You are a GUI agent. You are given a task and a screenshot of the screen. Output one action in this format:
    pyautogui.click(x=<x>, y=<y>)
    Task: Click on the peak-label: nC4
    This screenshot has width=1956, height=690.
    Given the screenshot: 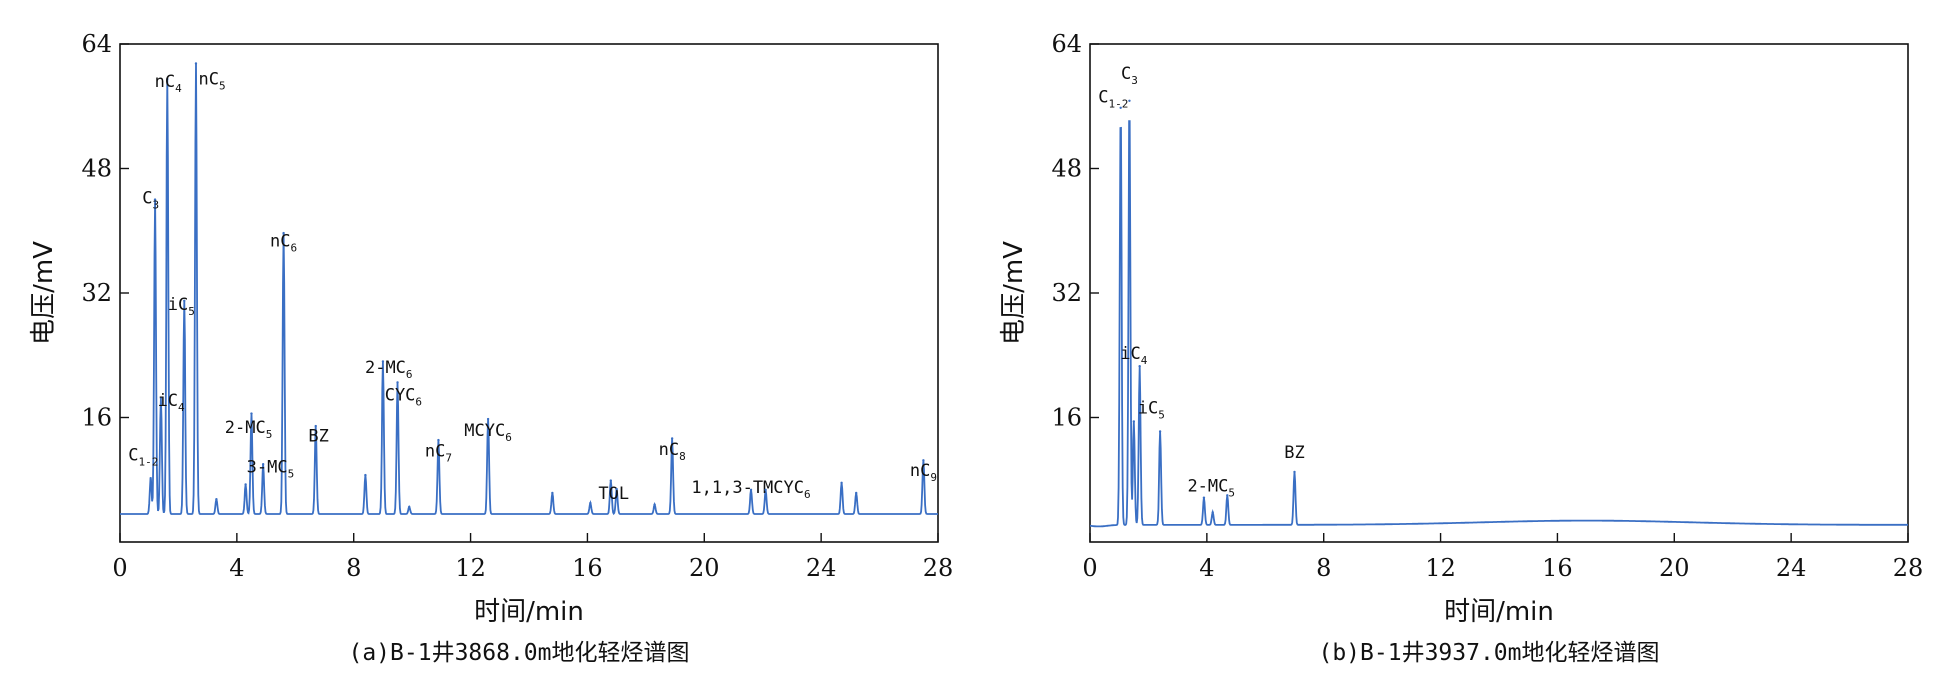 What is the action you would take?
    pyautogui.click(x=168, y=83)
    